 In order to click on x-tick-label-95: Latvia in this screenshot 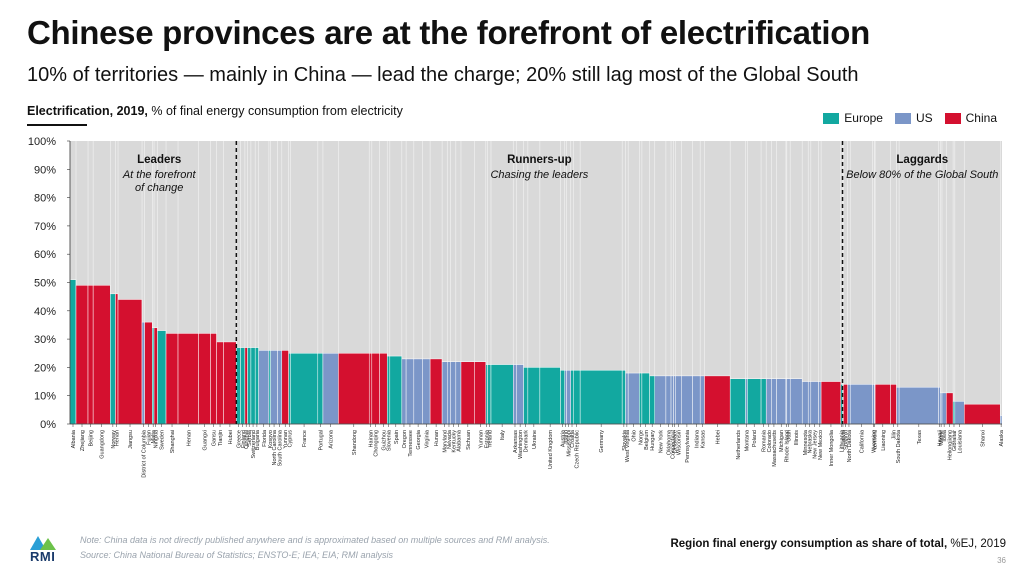, I will do `click(844, 437)`.